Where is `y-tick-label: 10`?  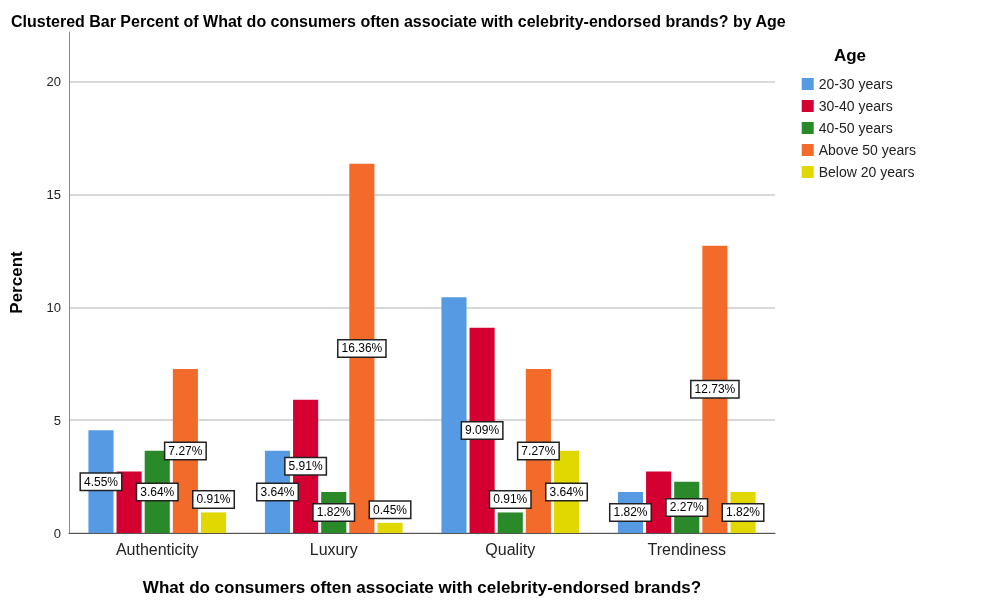 y-tick-label: 10 is located at coordinates (53, 307).